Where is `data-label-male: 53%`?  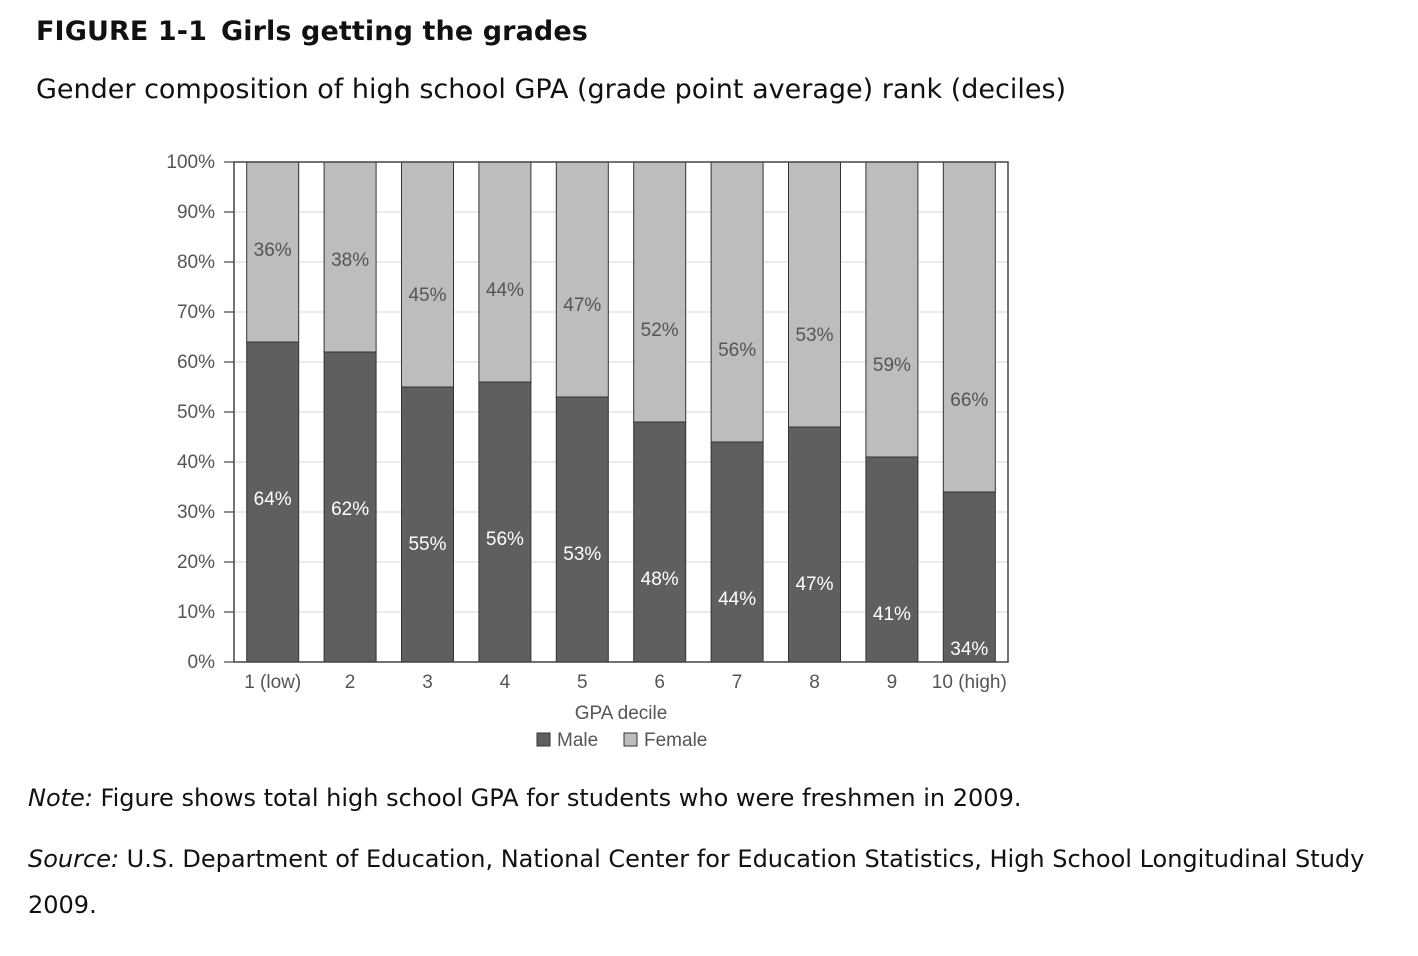
data-label-male: 53% is located at coordinates (582, 554).